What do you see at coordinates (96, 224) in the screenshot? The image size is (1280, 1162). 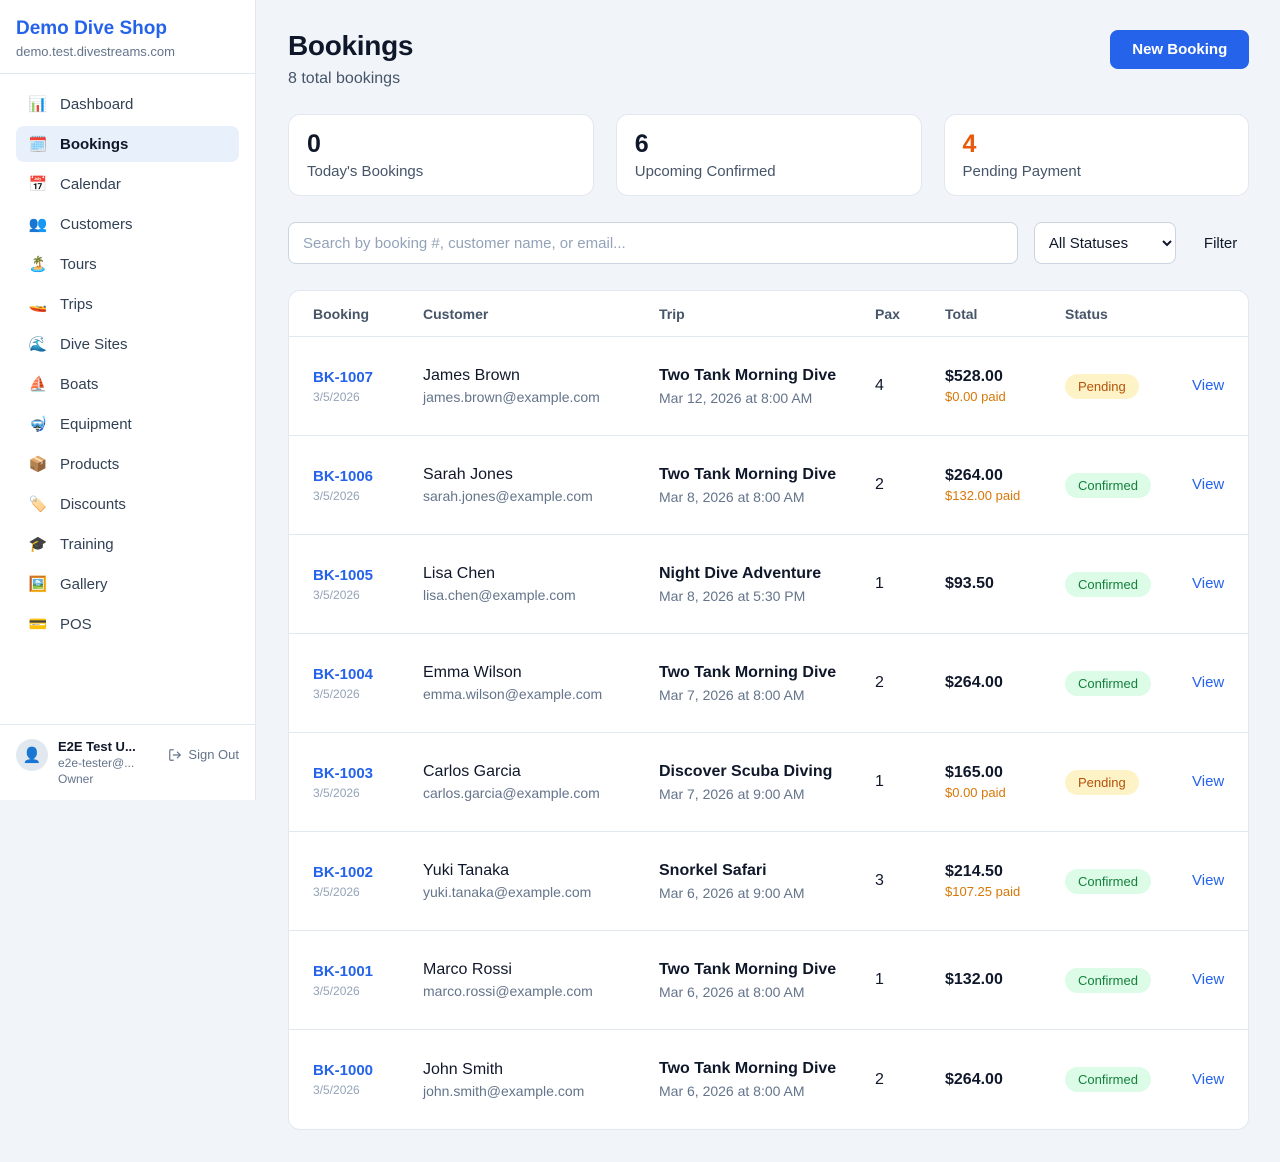 I see `sidebar-item-label: Customers` at bounding box center [96, 224].